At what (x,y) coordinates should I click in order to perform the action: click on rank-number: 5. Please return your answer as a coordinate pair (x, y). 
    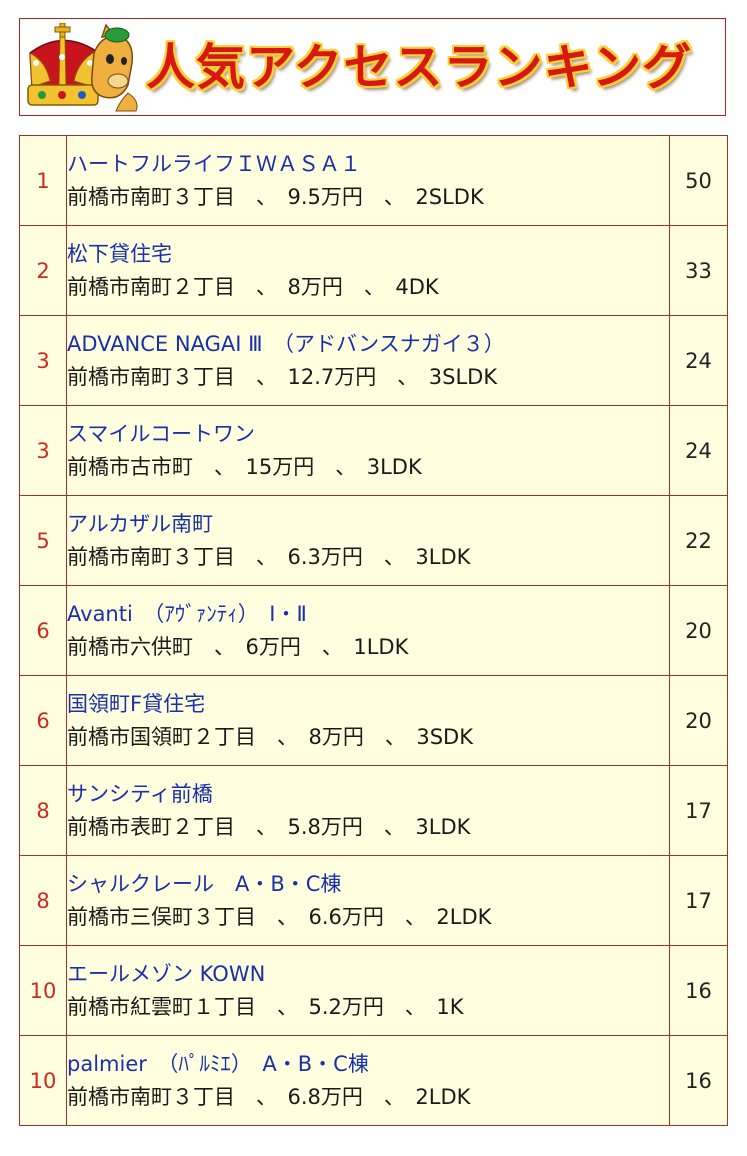
    Looking at the image, I should click on (43, 540).